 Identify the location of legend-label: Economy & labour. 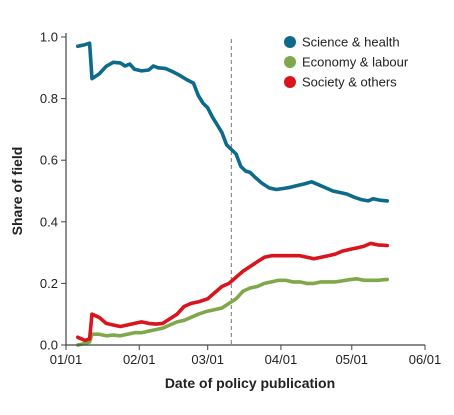
(355, 62).